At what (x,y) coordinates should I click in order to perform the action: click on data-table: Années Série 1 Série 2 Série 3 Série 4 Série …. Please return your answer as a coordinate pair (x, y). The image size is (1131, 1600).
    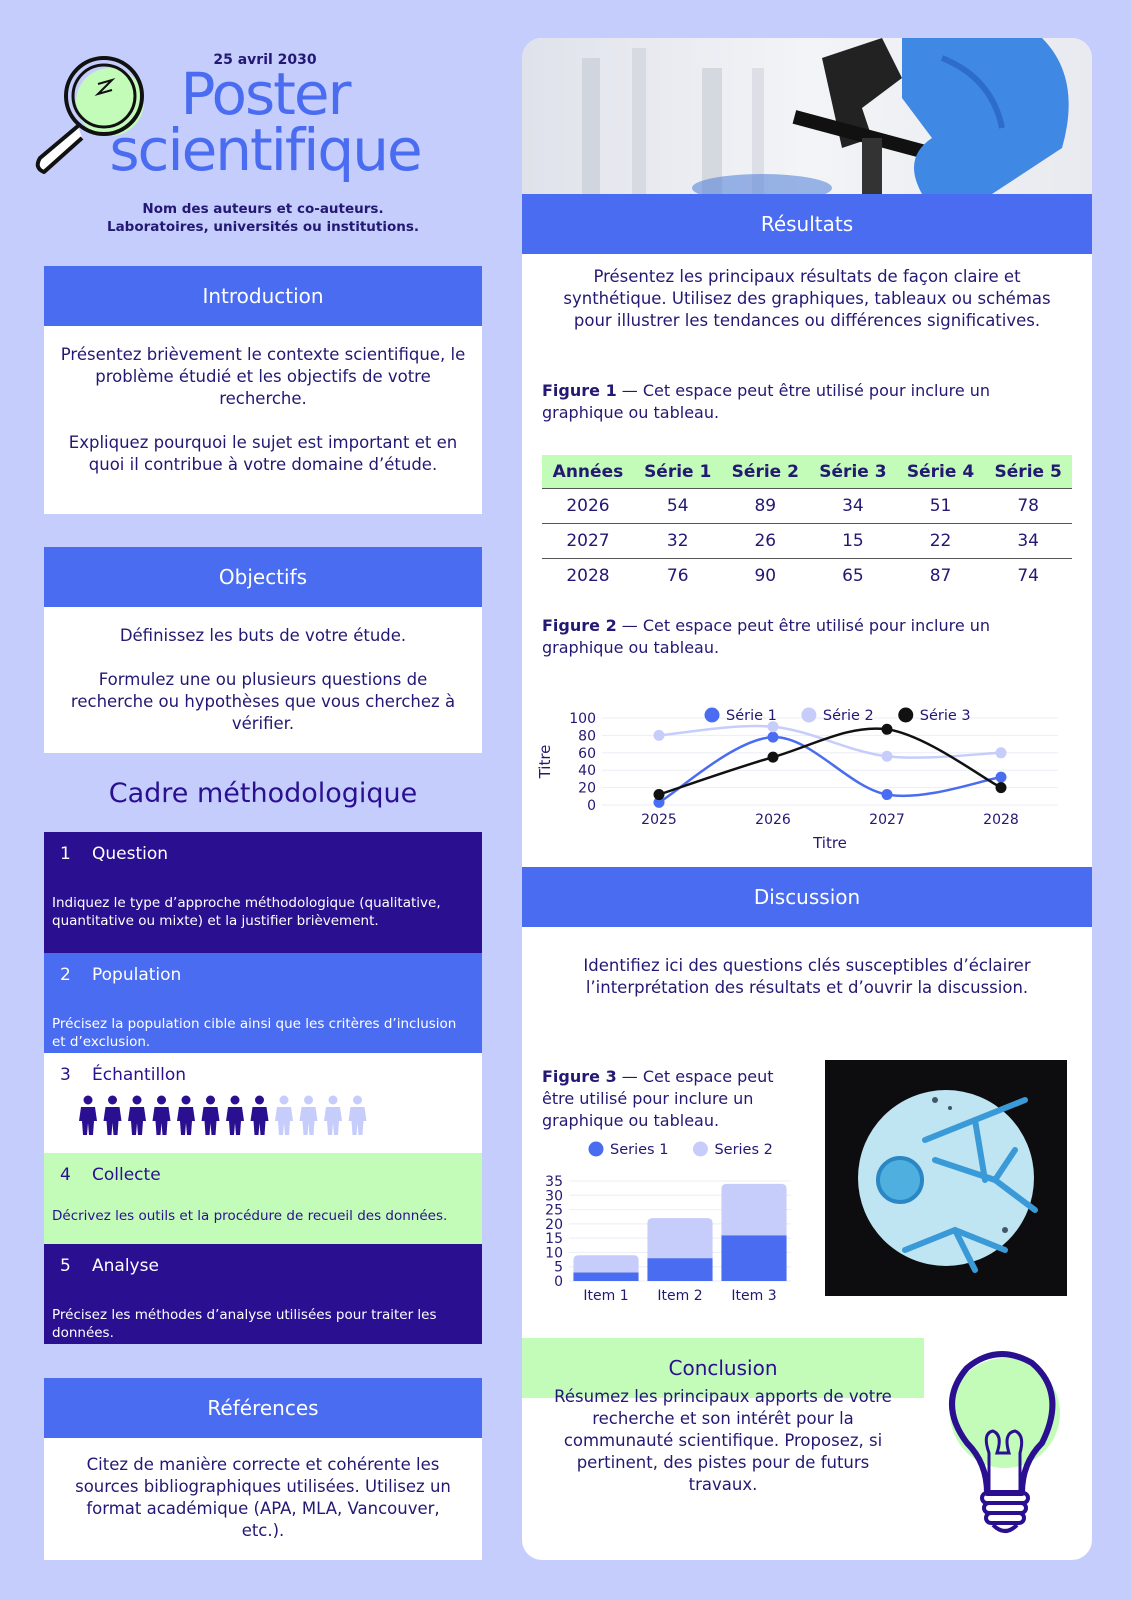
    Looking at the image, I should click on (807, 524).